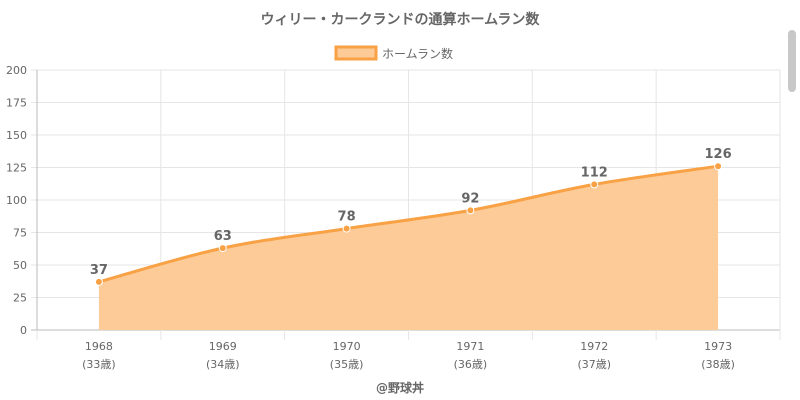 This screenshot has height=400, width=800. I want to click on scrollbar-thumb, so click(792, 61).